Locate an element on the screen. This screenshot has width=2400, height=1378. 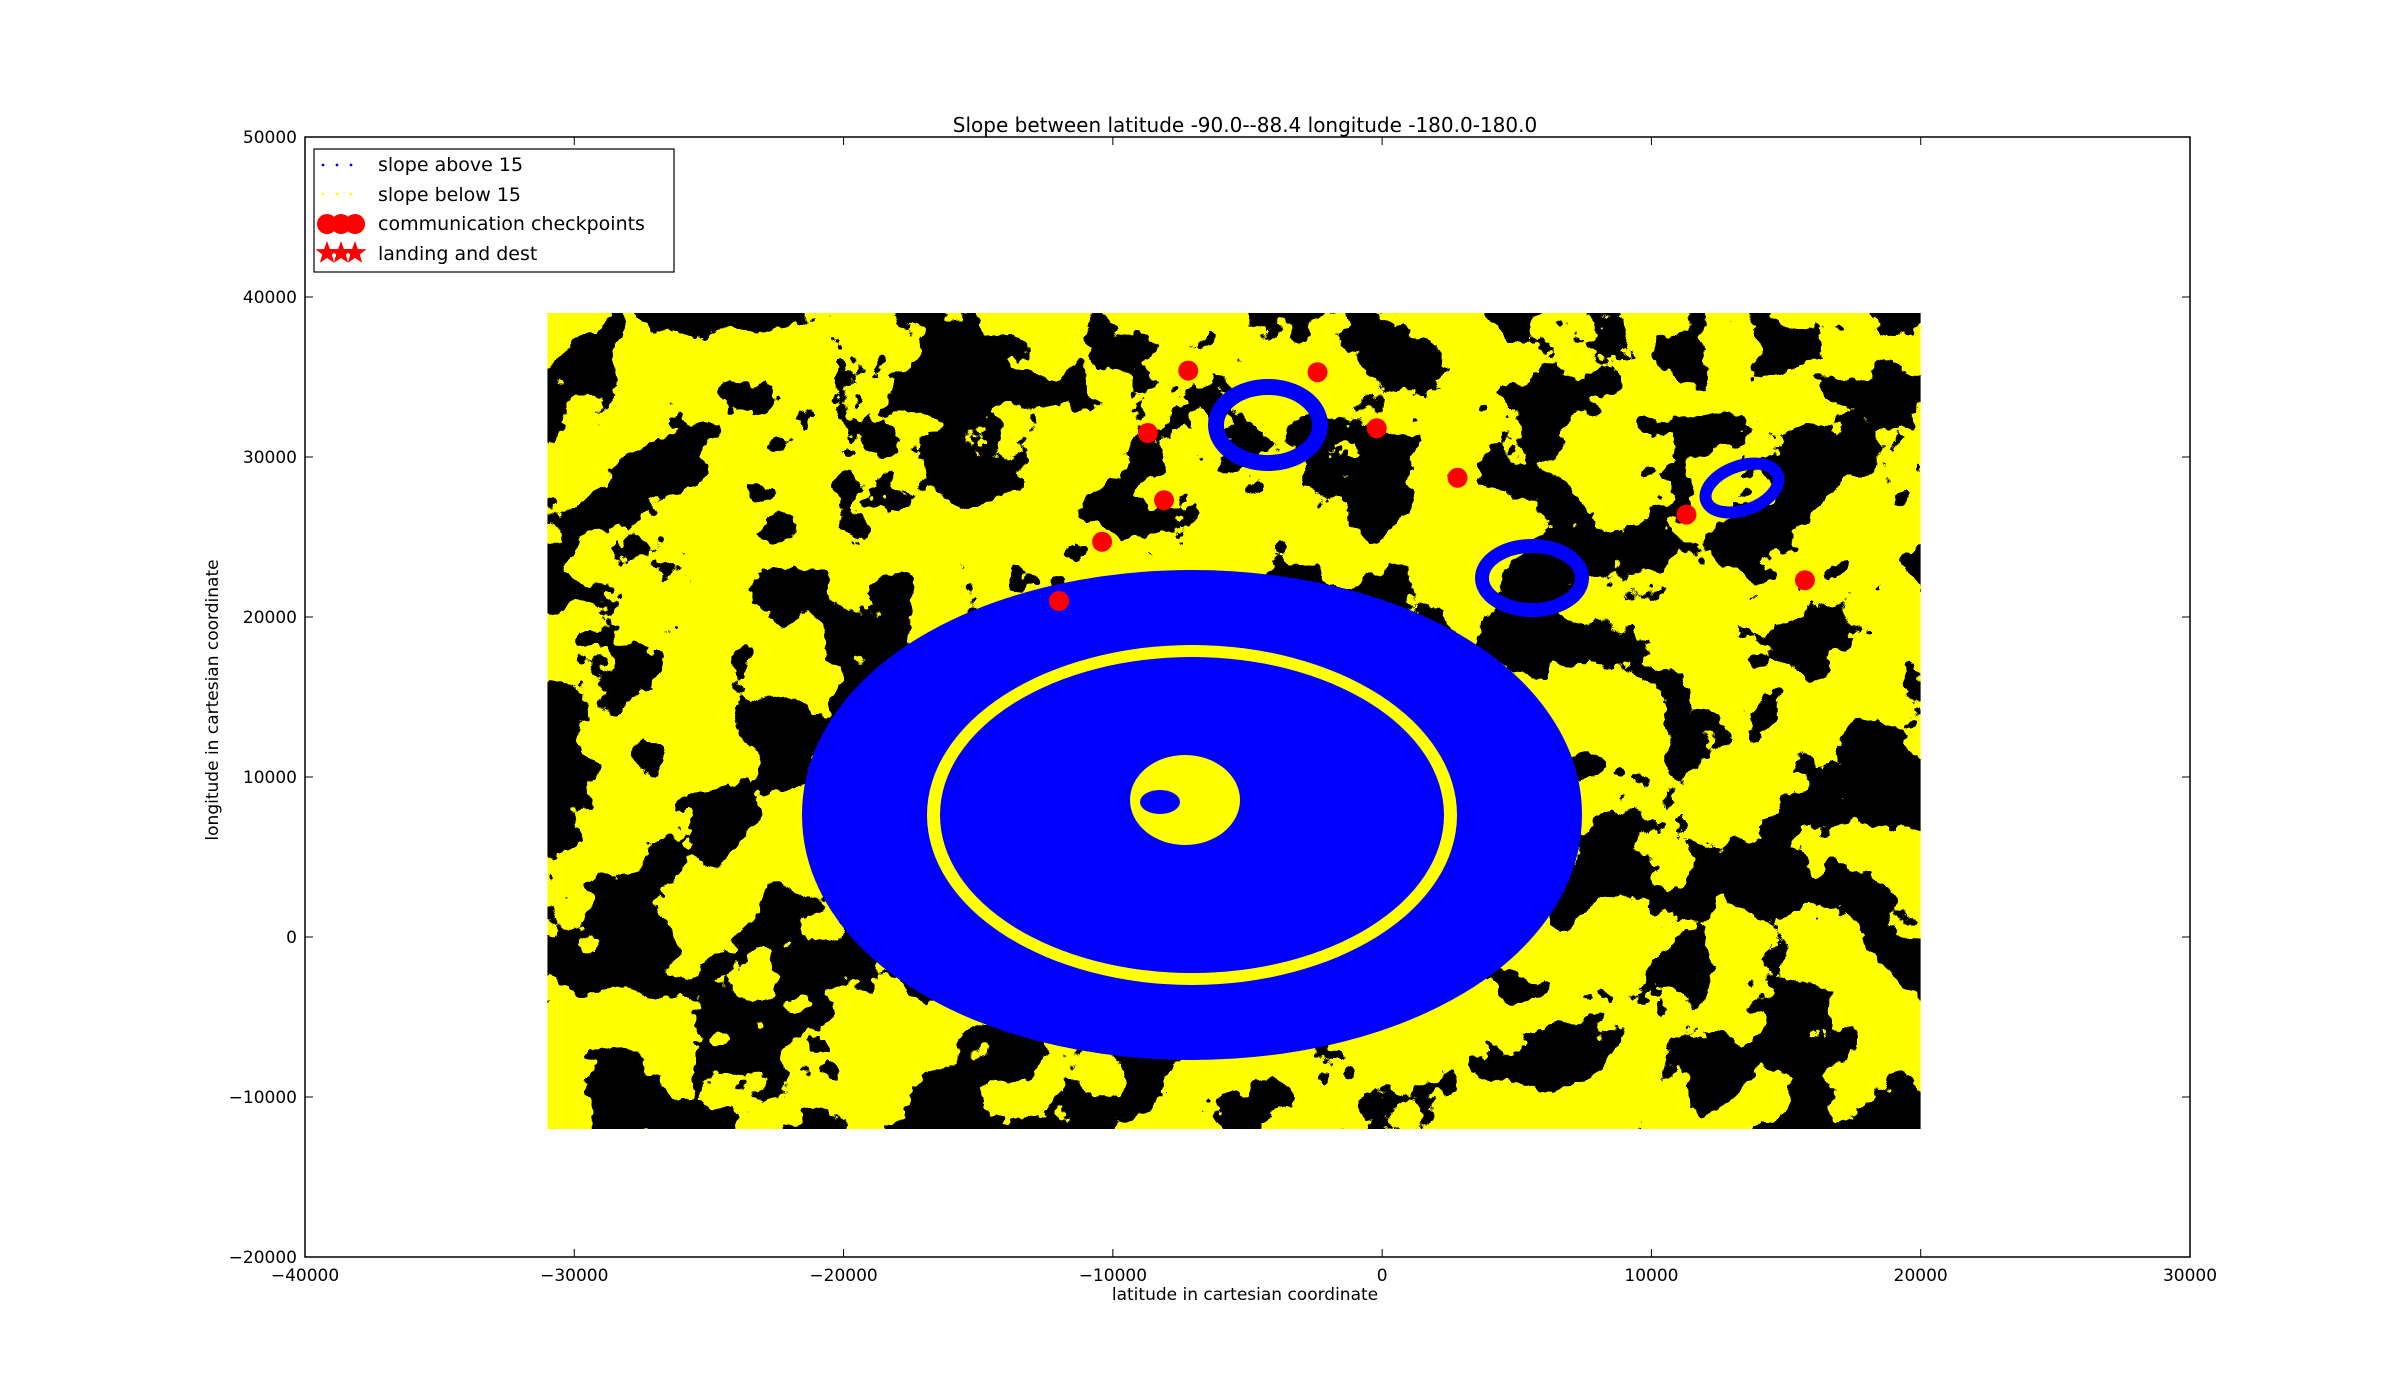
y-tick-label: 50000 is located at coordinates (270, 138).